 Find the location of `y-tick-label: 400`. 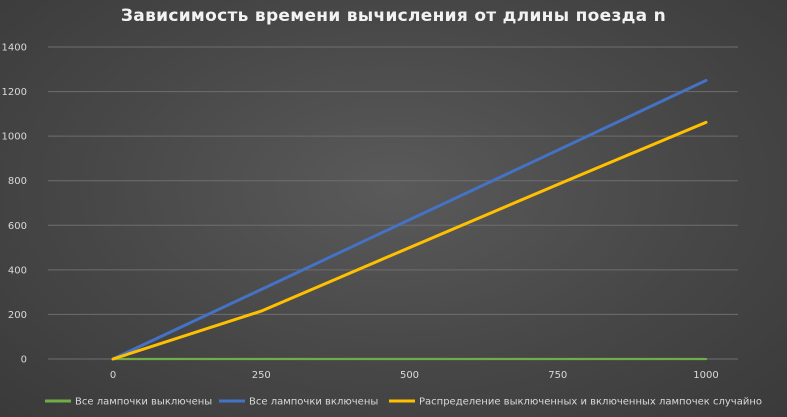

y-tick-label: 400 is located at coordinates (17, 270).